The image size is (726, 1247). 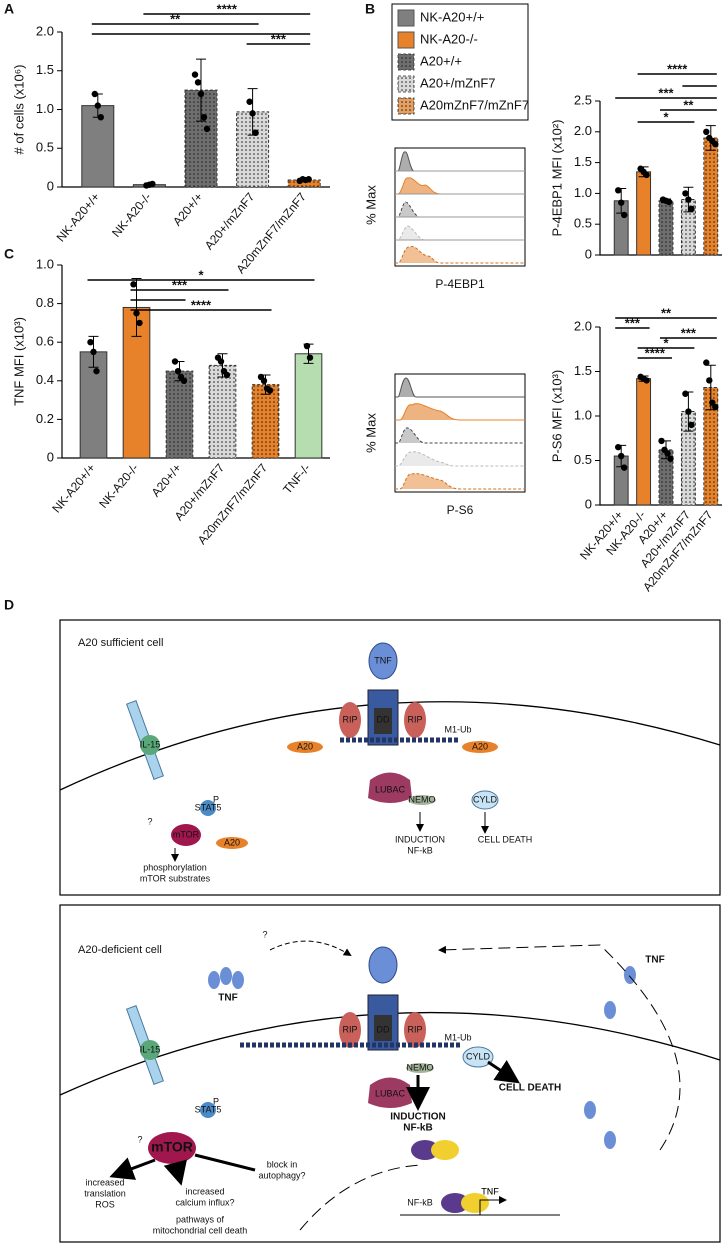 What do you see at coordinates (186, 834) in the screenshot?
I see `diagram-label: mTOR` at bounding box center [186, 834].